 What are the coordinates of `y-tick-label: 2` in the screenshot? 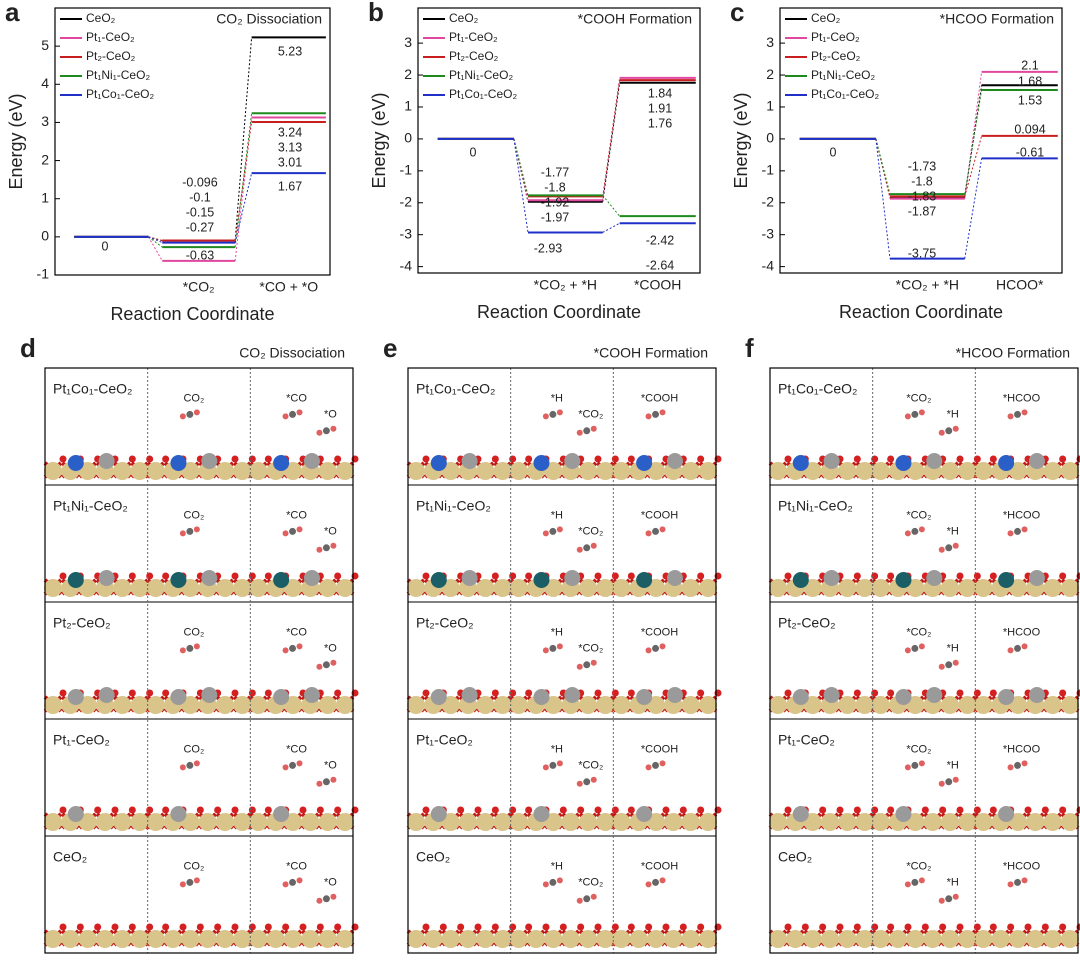 It's located at (45, 159).